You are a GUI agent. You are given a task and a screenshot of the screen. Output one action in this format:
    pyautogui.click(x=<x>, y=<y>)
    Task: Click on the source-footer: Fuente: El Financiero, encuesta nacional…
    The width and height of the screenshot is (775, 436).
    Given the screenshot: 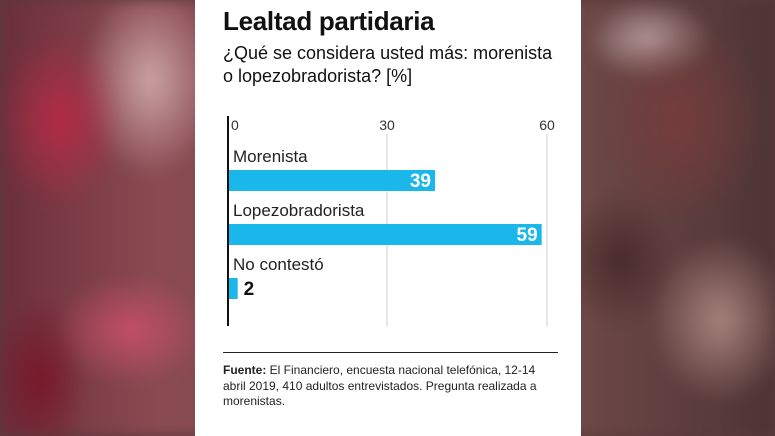 What is the action you would take?
    pyautogui.click(x=390, y=381)
    